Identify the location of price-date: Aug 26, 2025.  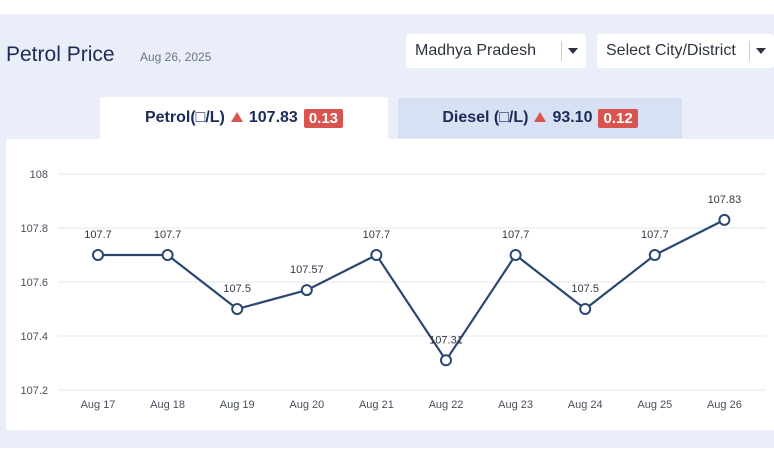
(176, 57).